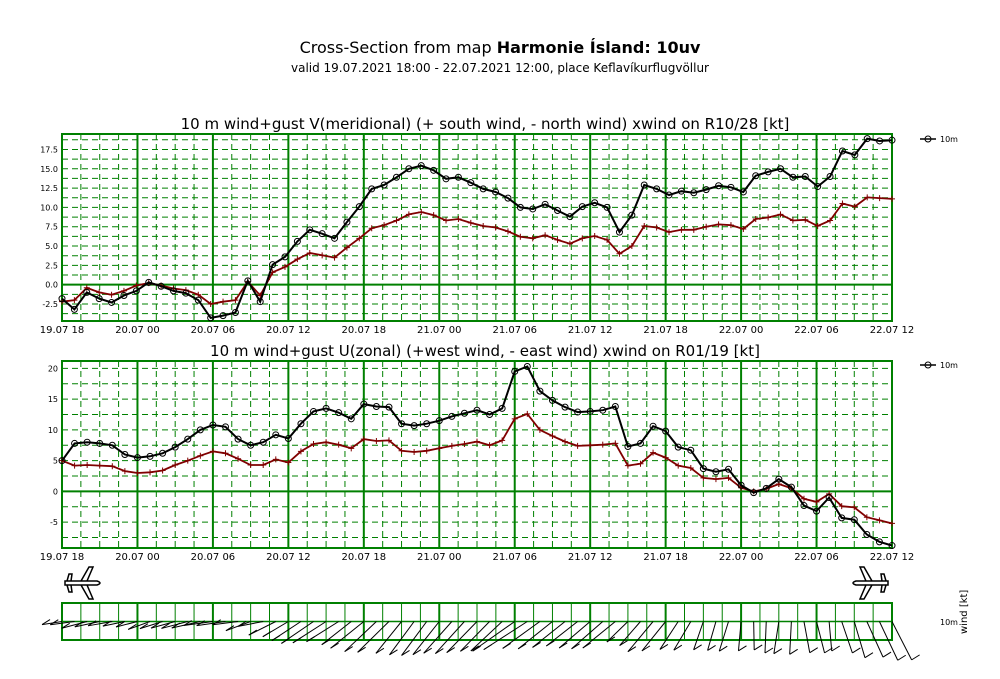 This screenshot has width=1000, height=679. What do you see at coordinates (949, 365) in the screenshot?
I see `legend-label: 10m` at bounding box center [949, 365].